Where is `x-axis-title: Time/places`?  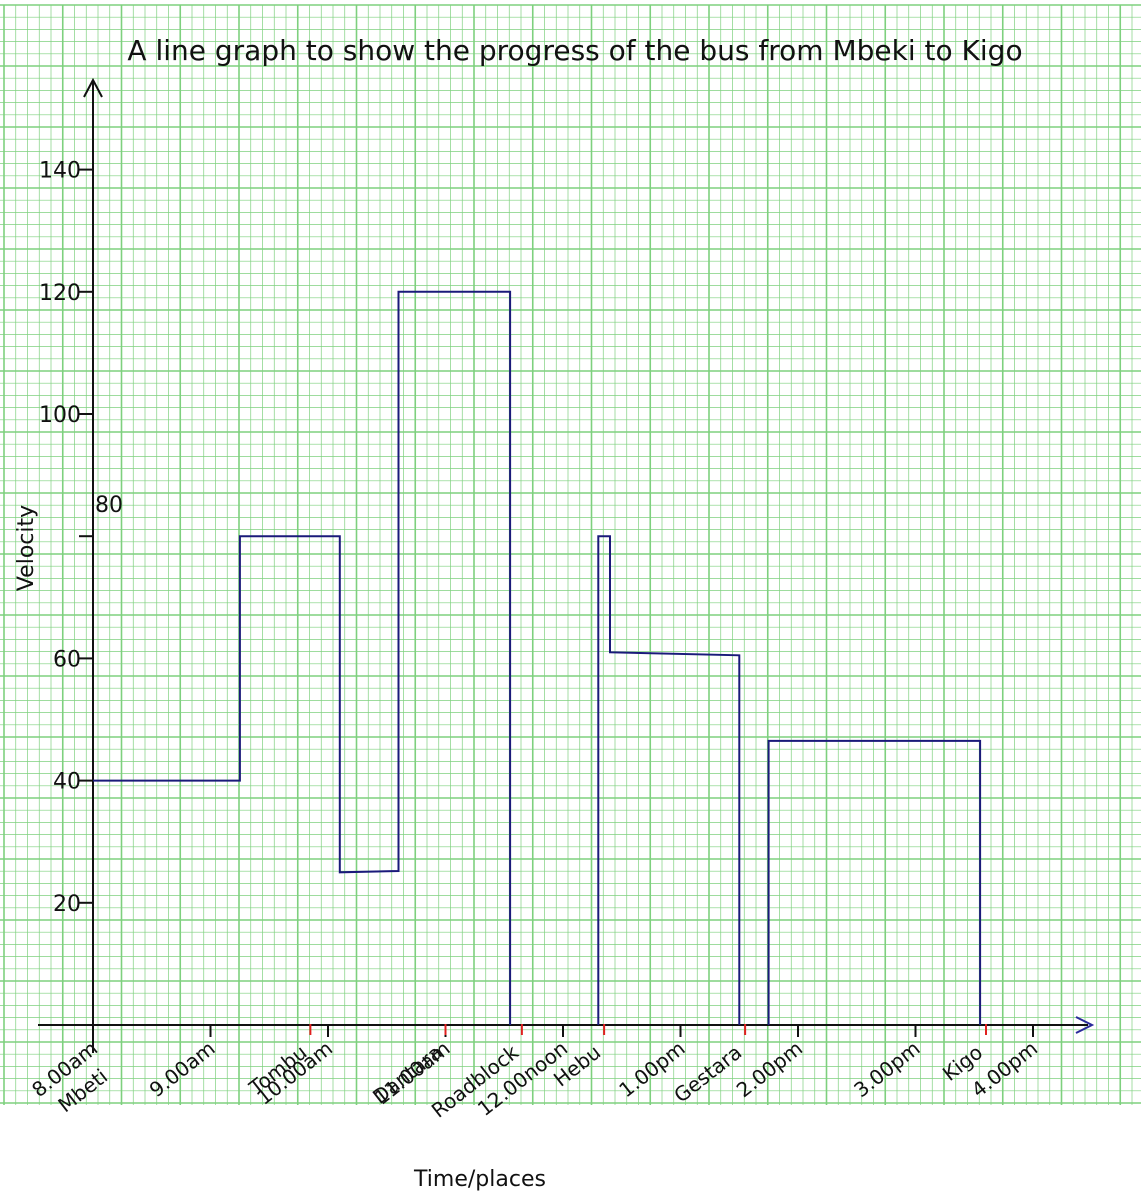 x-axis-title: Time/places is located at coordinates (479, 1179).